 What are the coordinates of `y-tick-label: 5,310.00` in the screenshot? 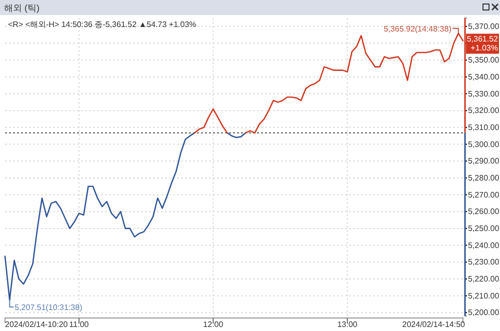 It's located at (484, 127).